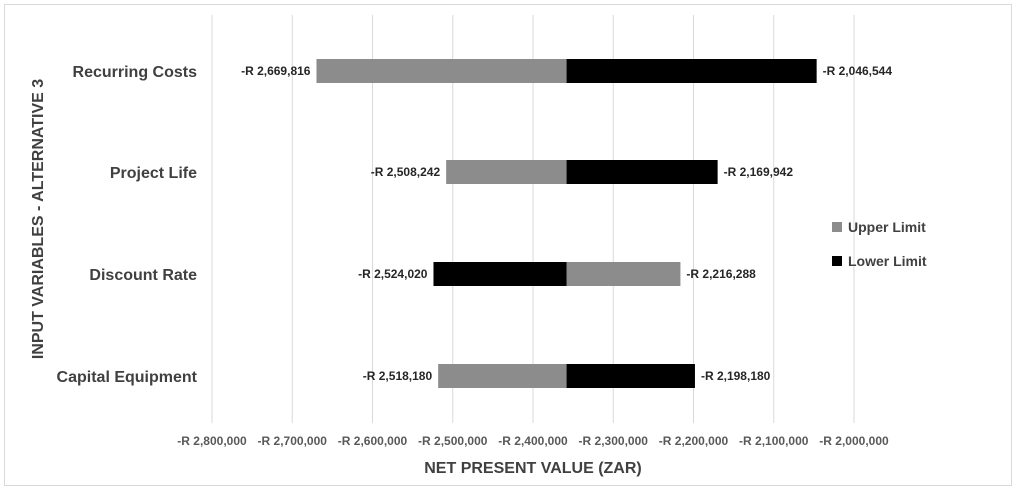 The height and width of the screenshot is (491, 1018). I want to click on data-label: -R 2,524,020, so click(393, 274).